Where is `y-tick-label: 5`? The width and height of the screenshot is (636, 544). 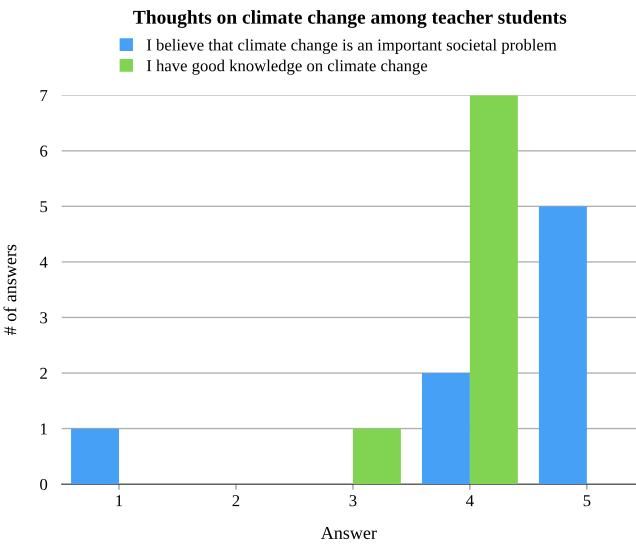
y-tick-label: 5 is located at coordinates (44, 206).